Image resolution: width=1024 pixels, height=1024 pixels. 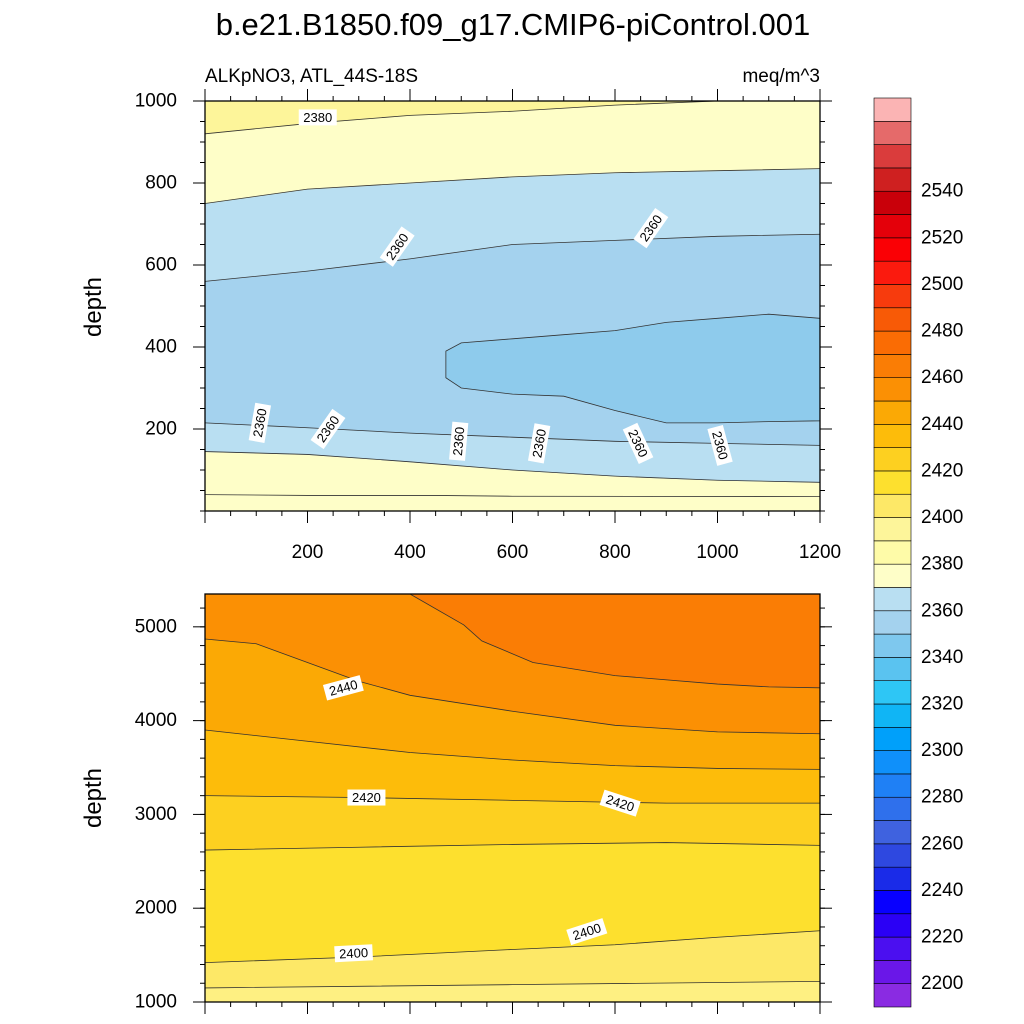 What do you see at coordinates (717, 552) in the screenshot?
I see `x-tick-label: 1000` at bounding box center [717, 552].